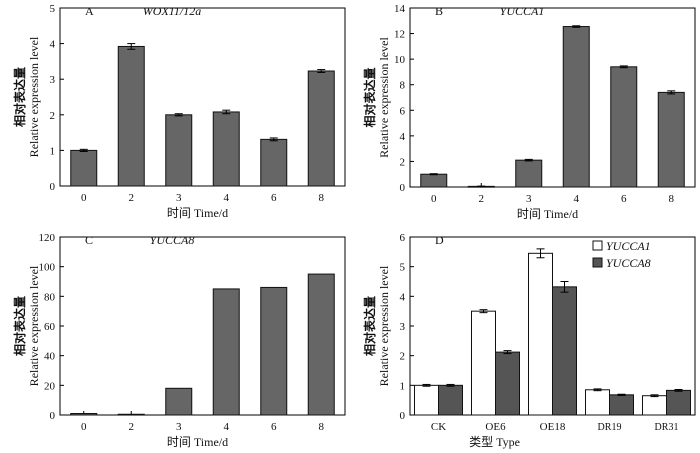 This screenshot has width=700, height=453. I want to click on y-tick-label: 12, so click(399, 35).